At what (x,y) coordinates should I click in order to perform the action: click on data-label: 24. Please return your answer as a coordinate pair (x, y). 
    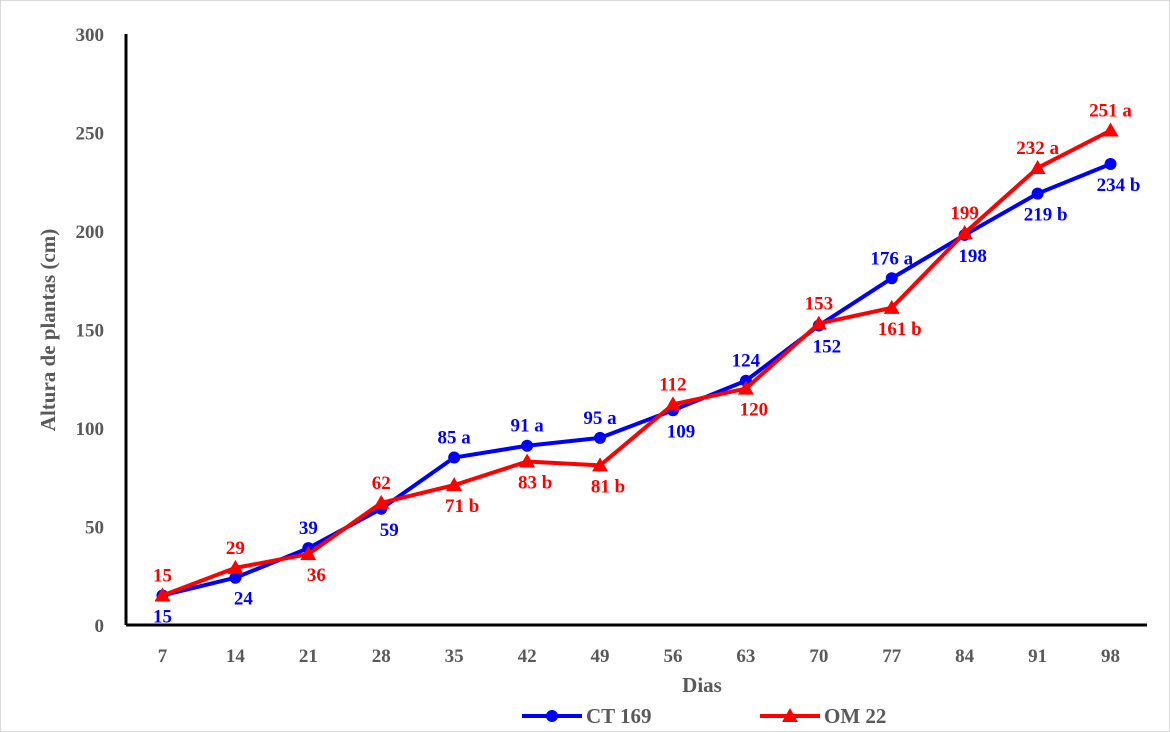
    Looking at the image, I should click on (244, 599).